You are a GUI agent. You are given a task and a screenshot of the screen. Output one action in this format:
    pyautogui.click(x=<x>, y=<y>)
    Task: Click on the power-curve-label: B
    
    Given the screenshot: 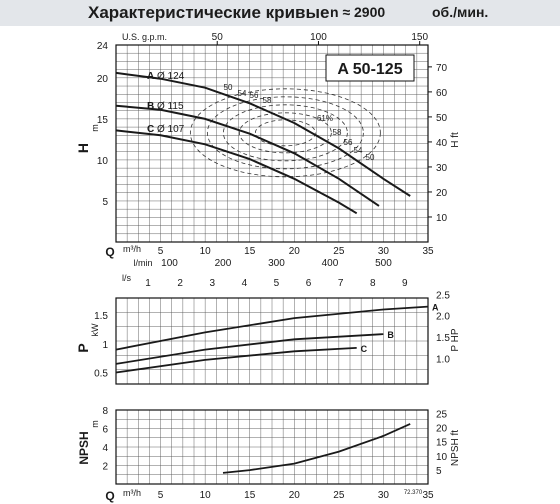 What is the action you would take?
    pyautogui.click(x=390, y=335)
    